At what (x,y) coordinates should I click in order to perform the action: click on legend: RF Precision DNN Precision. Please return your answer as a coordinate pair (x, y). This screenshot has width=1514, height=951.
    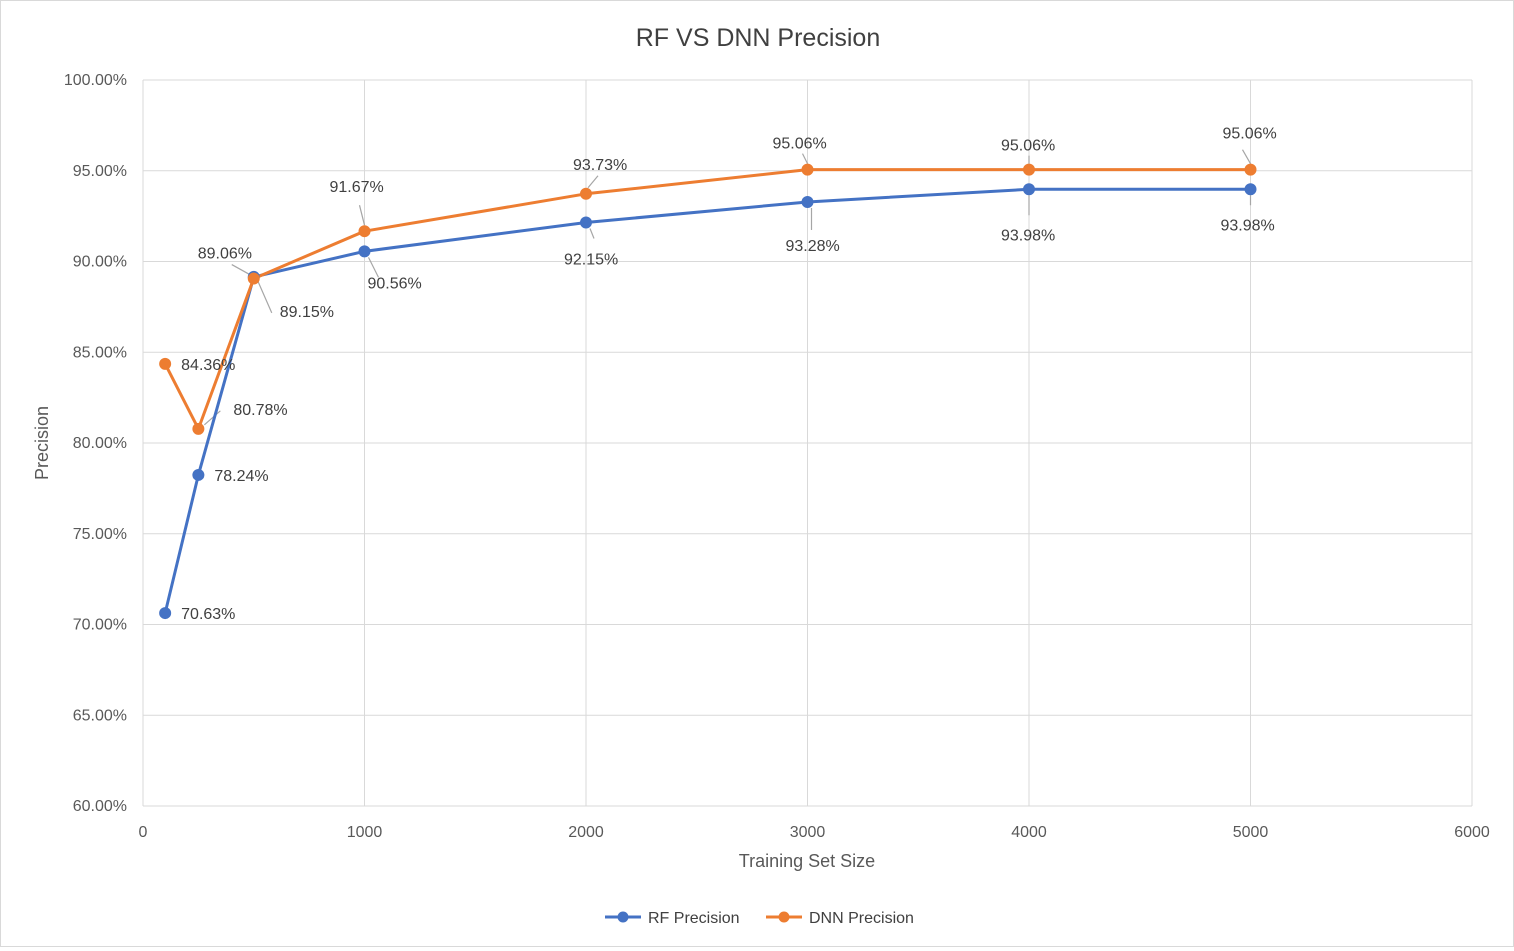
    Looking at the image, I should click on (759, 918).